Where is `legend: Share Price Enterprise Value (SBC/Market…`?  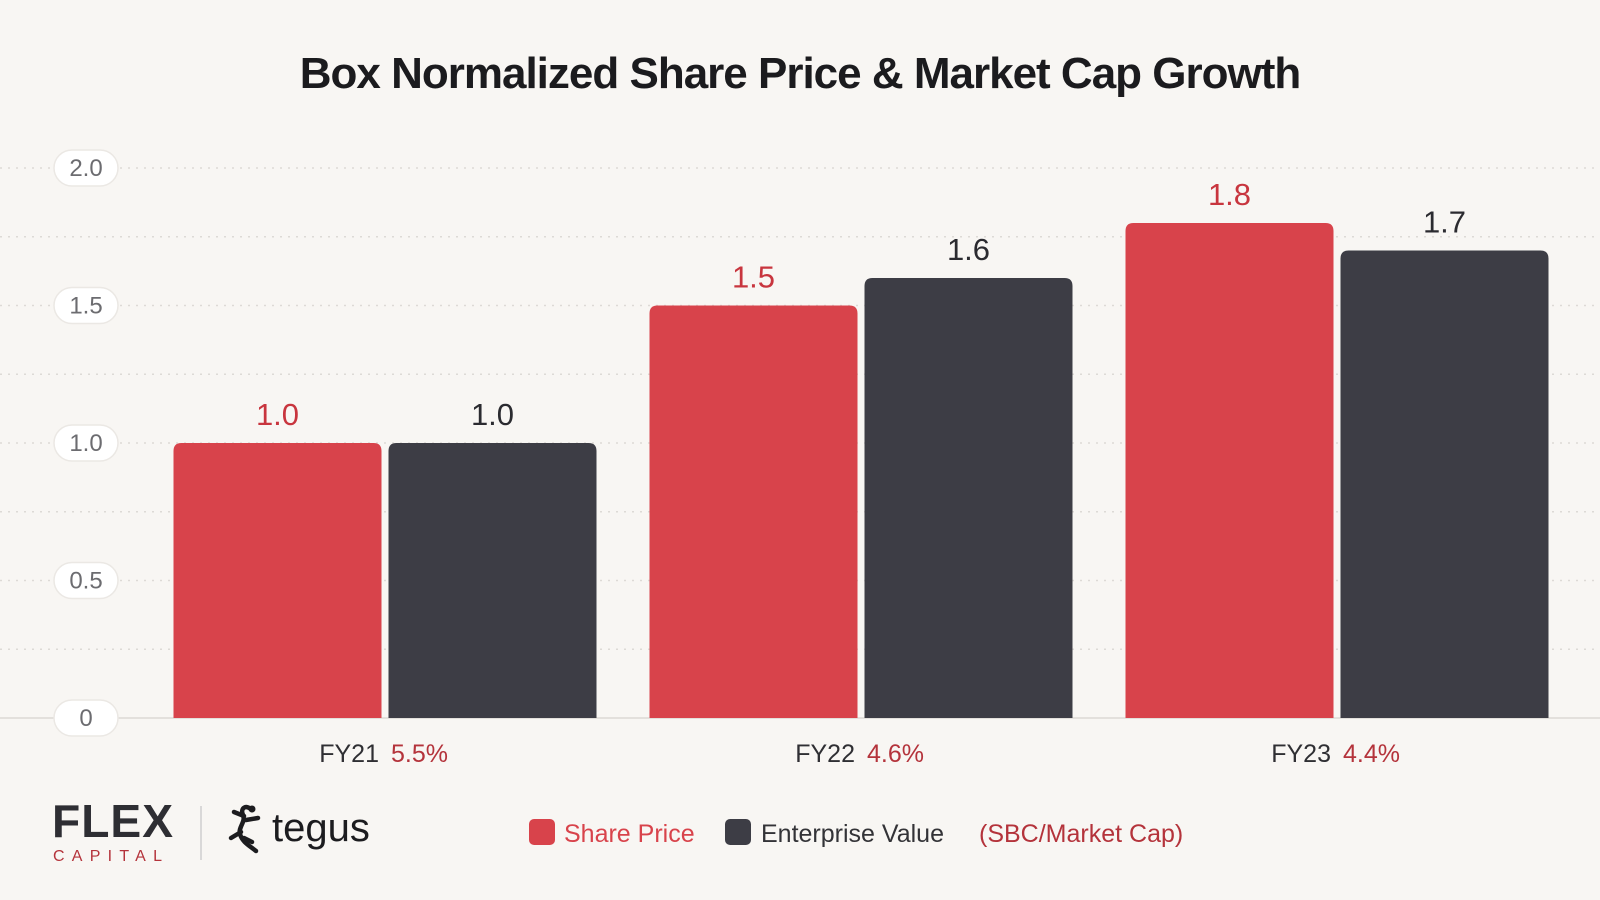
legend: Share Price Enterprise Value (SBC/Market… is located at coordinates (856, 833).